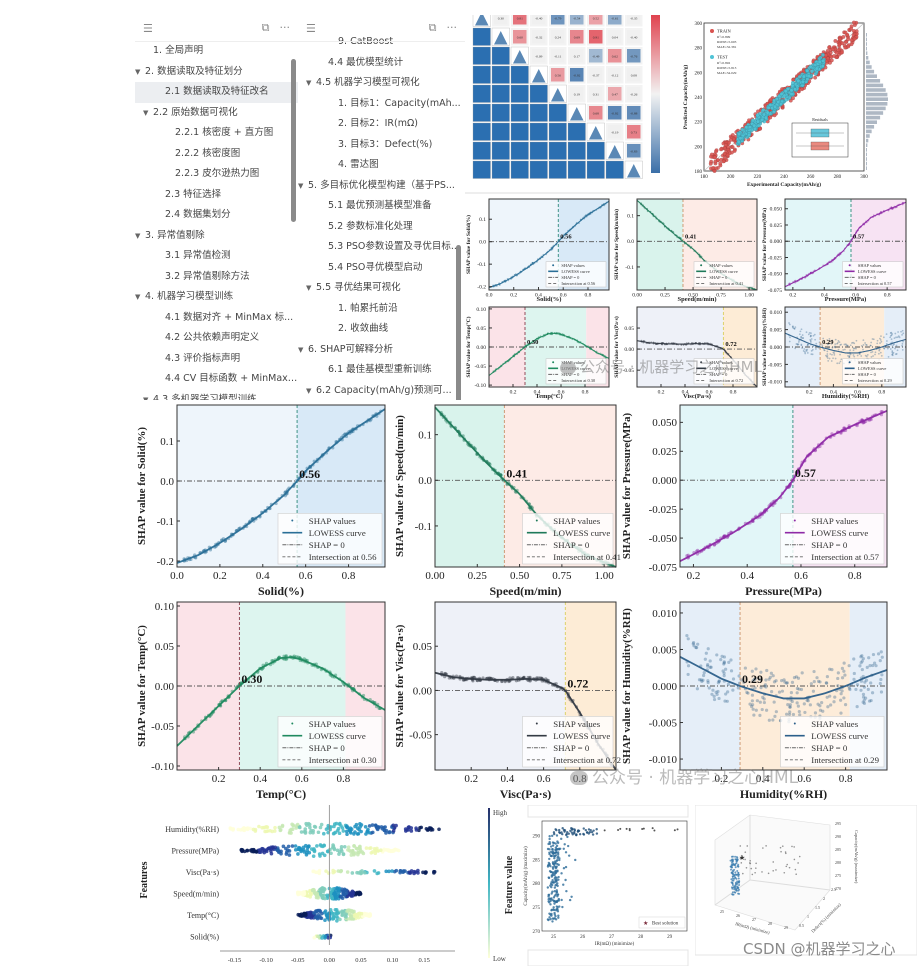 This screenshot has width=917, height=971. What do you see at coordinates (381, 42) in the screenshot?
I see `outline-item: 9. CatBoost` at bounding box center [381, 42].